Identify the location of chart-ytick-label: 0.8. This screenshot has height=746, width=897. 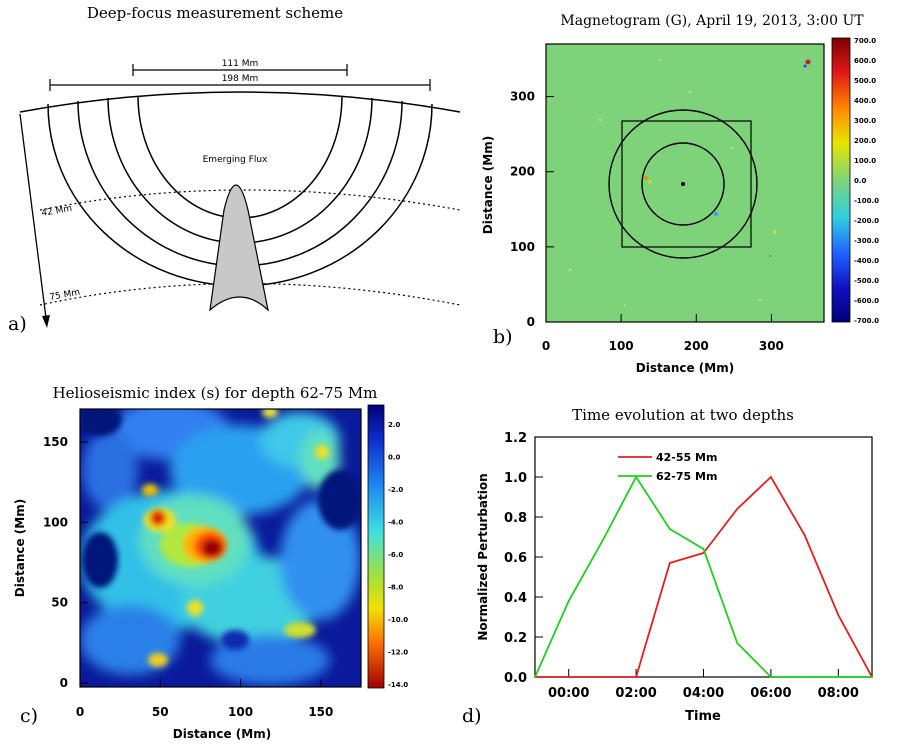
(515, 518).